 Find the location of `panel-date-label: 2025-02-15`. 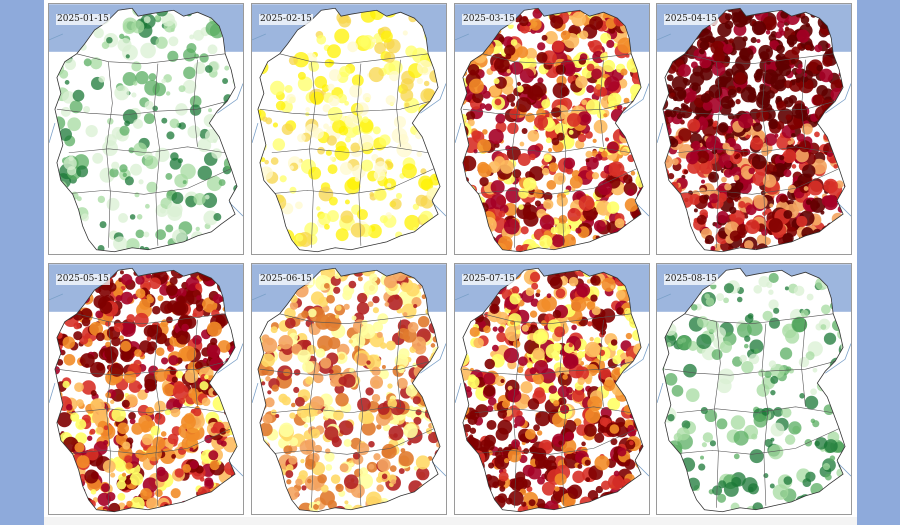

panel-date-label: 2025-02-15 is located at coordinates (286, 19).